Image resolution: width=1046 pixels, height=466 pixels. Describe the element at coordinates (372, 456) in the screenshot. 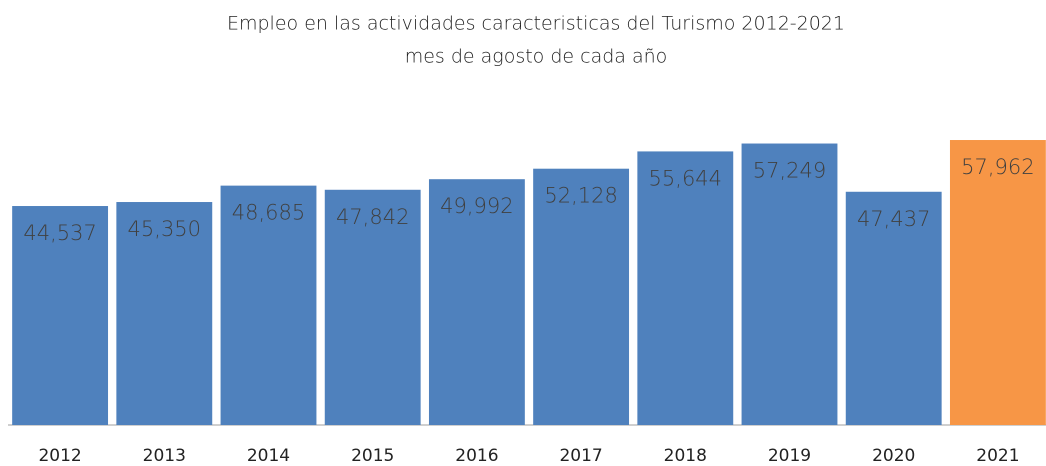

I see `x-tick-label: 2015` at that location.